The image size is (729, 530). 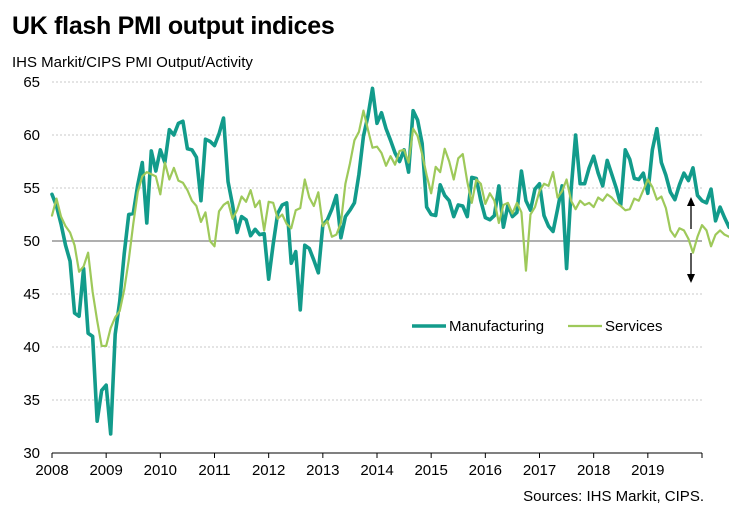 What do you see at coordinates (485, 470) in the screenshot?
I see `x-tick-label: 2016` at bounding box center [485, 470].